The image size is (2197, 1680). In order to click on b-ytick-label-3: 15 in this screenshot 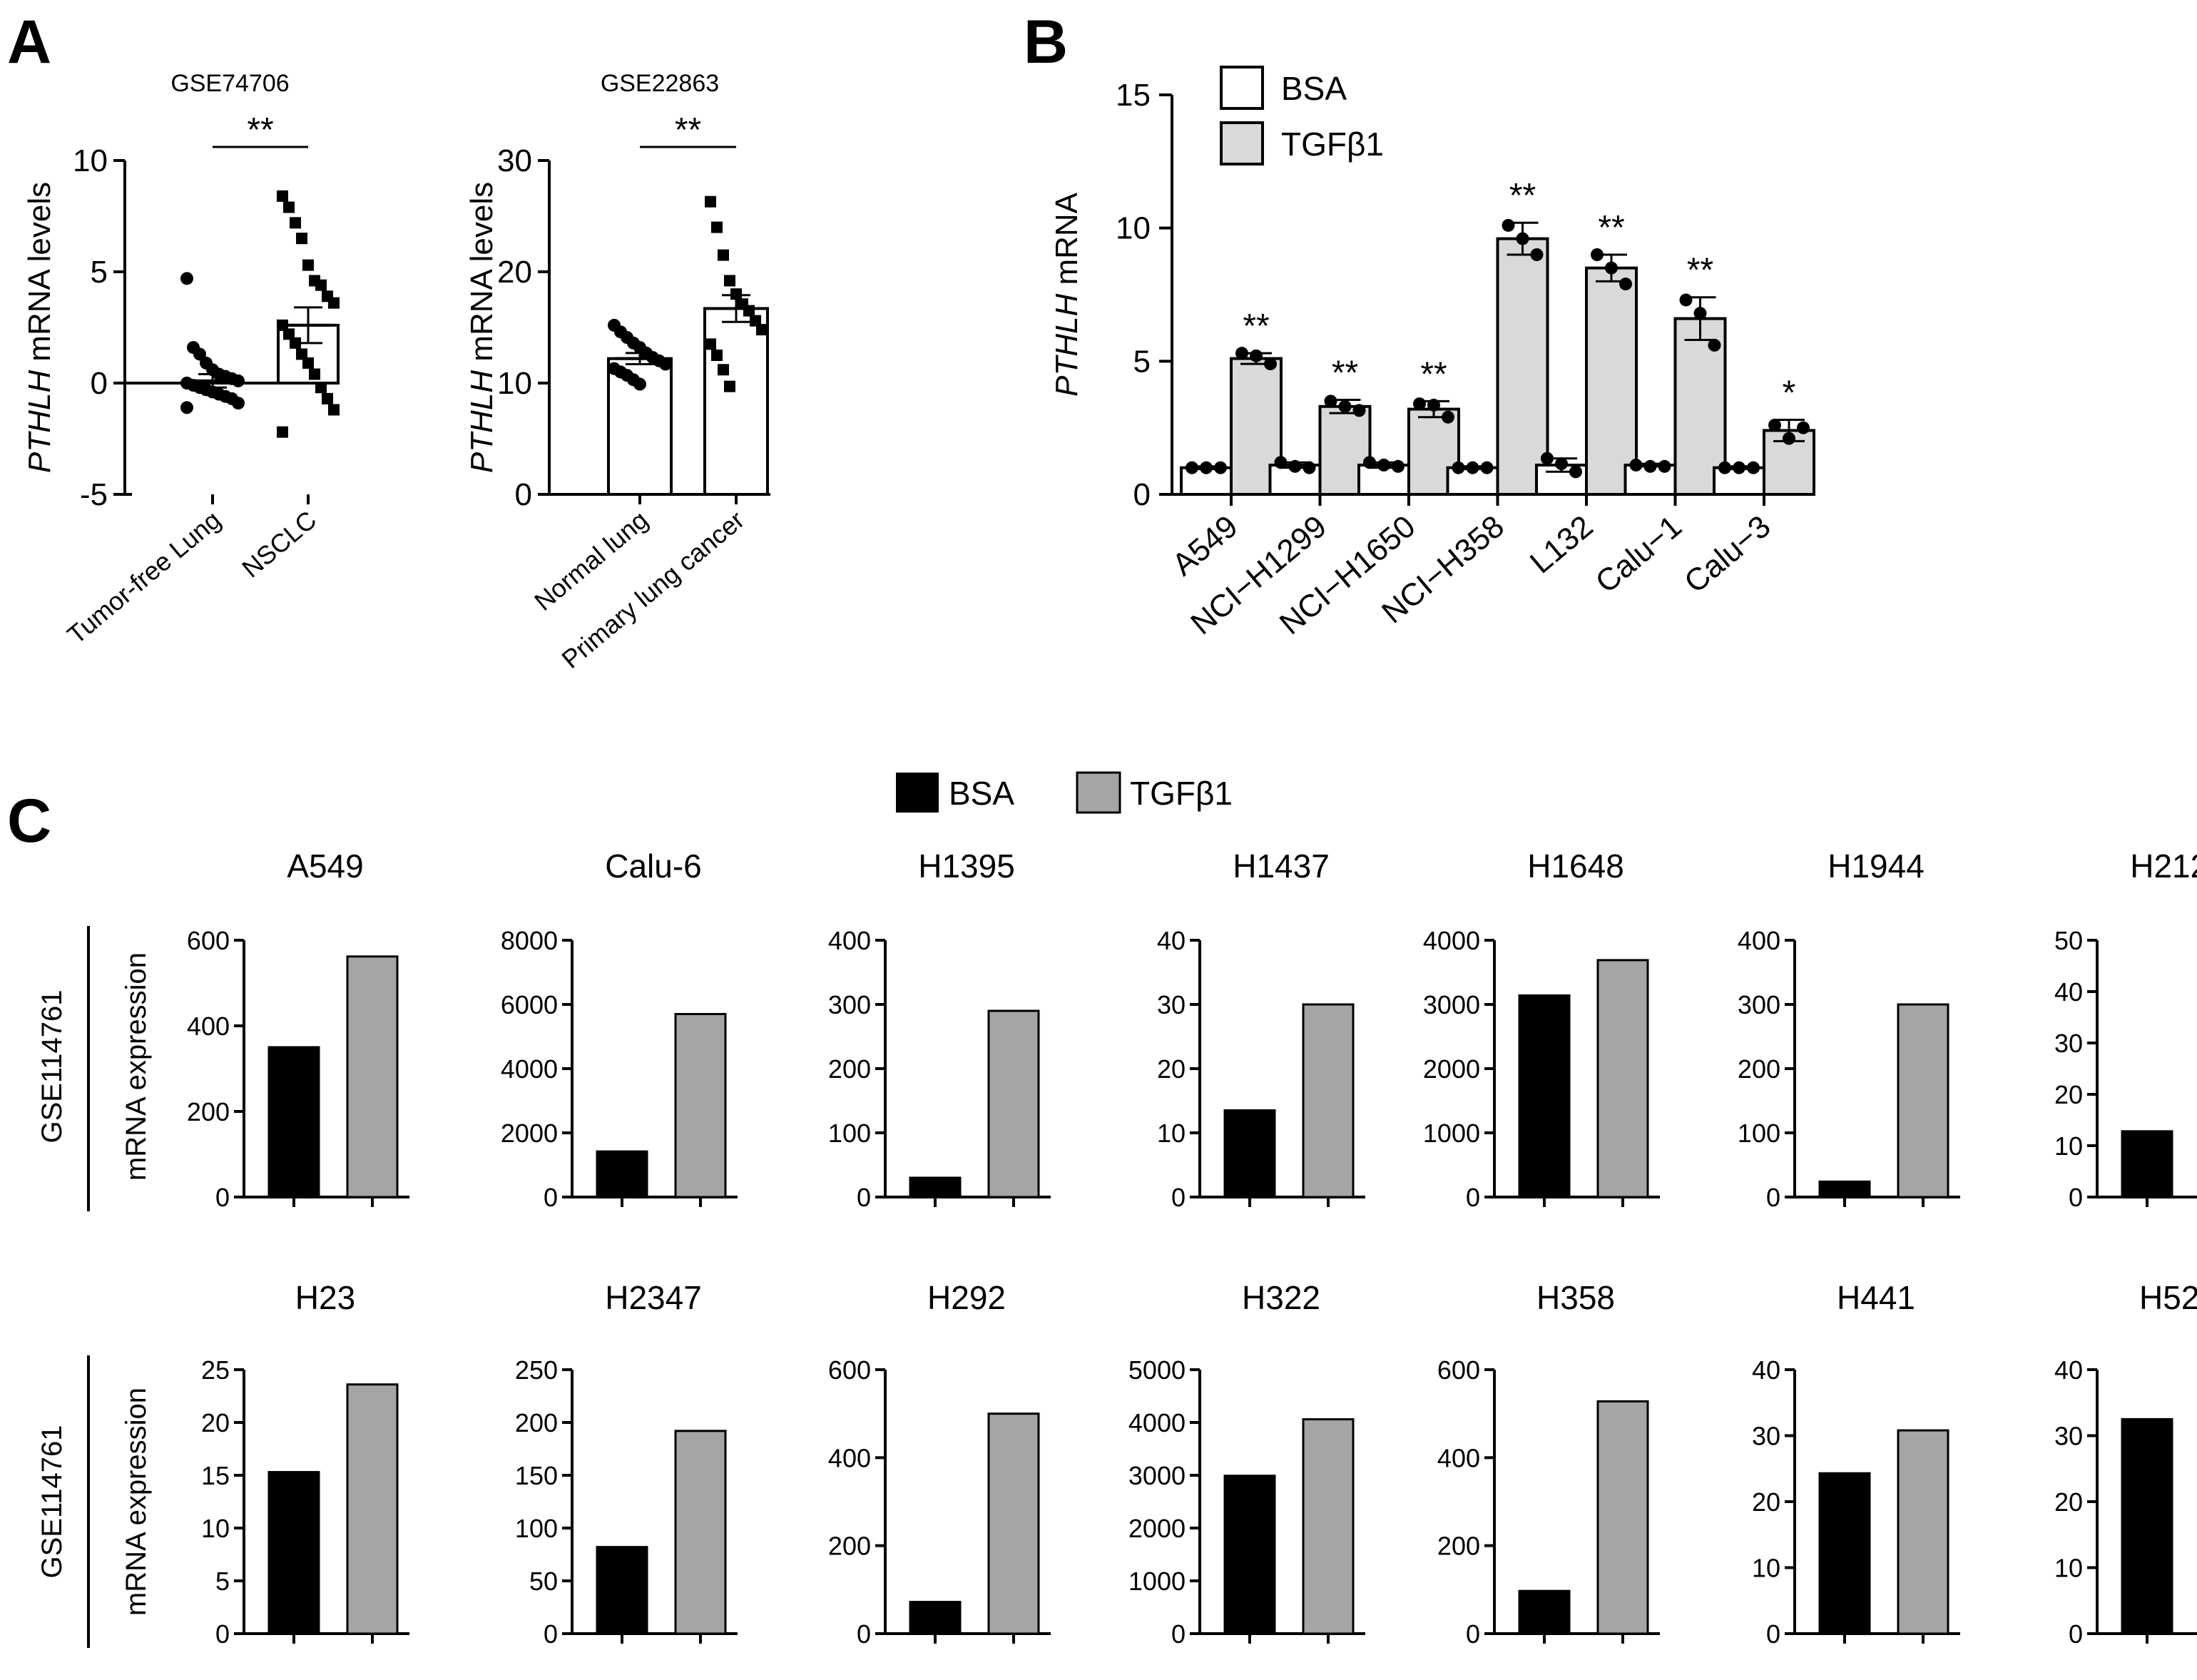, I will do `click(1133, 95)`.